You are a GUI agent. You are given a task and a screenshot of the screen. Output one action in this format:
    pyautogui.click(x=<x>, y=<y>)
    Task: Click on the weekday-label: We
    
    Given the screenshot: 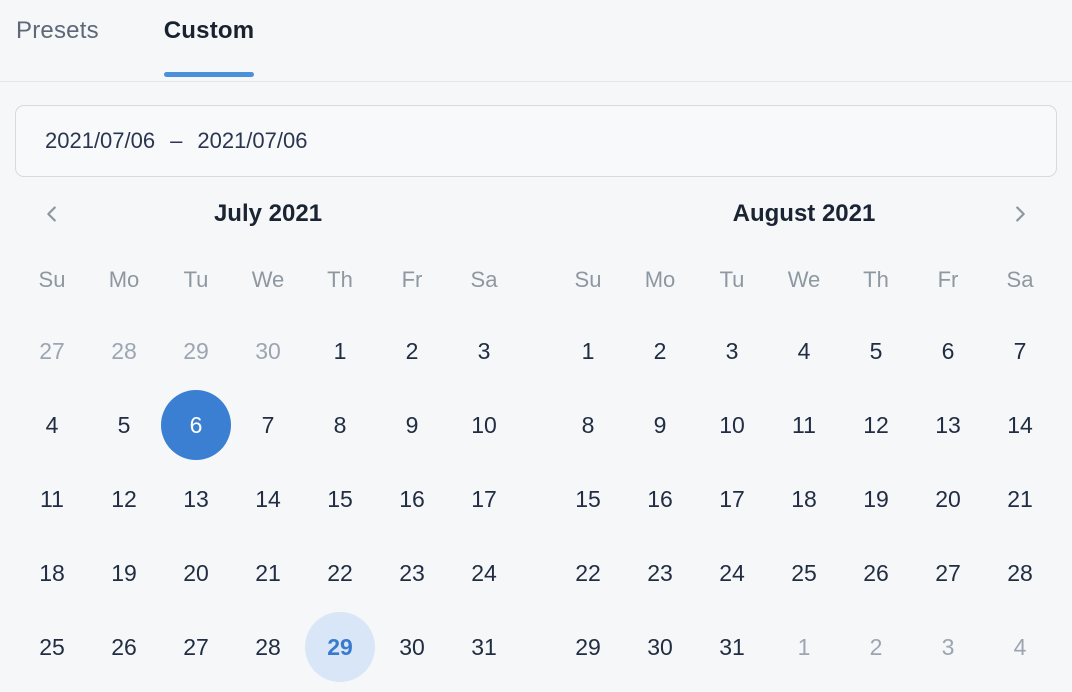 What is the action you would take?
    pyautogui.click(x=804, y=279)
    